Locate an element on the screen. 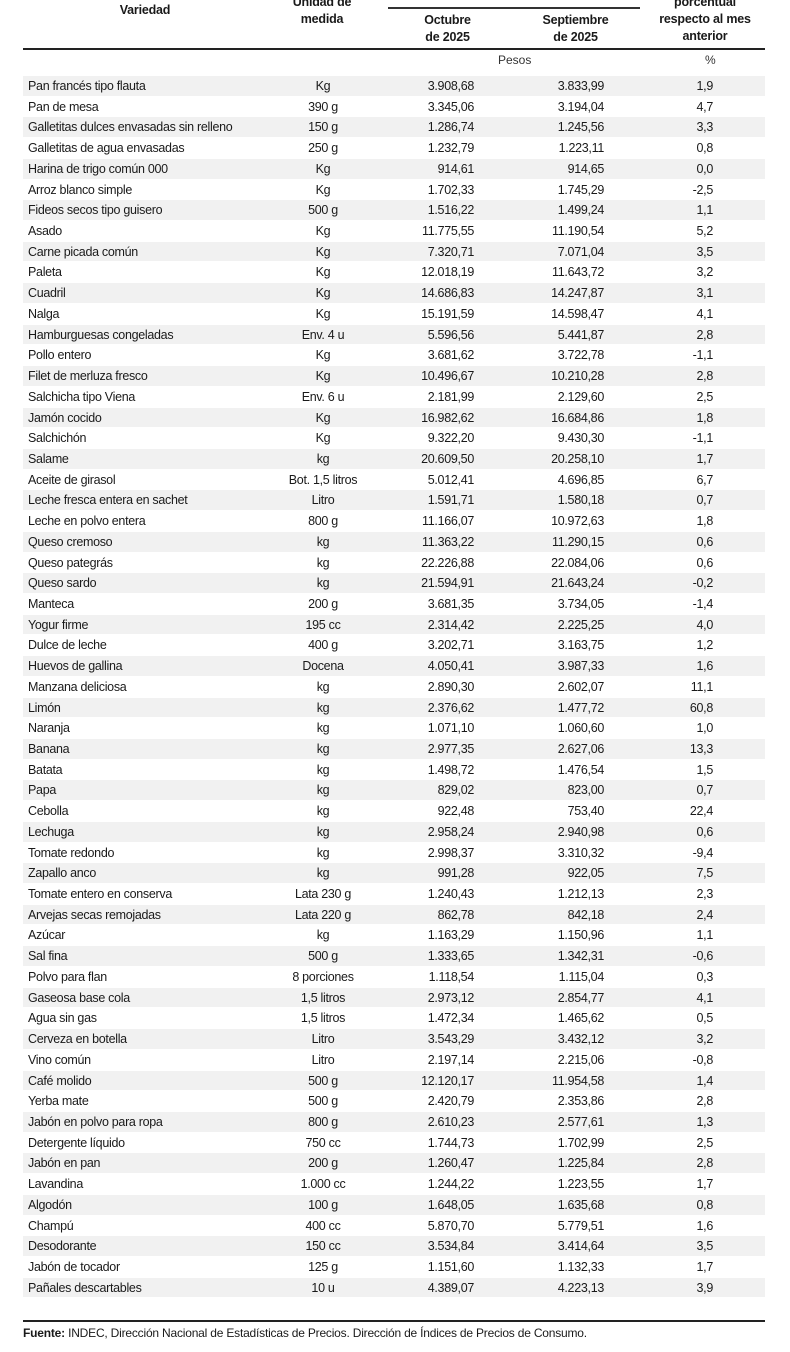 Image resolution: width=790 pixels, height=1352 pixels. row-variacion: 11,1 is located at coordinates (702, 686).